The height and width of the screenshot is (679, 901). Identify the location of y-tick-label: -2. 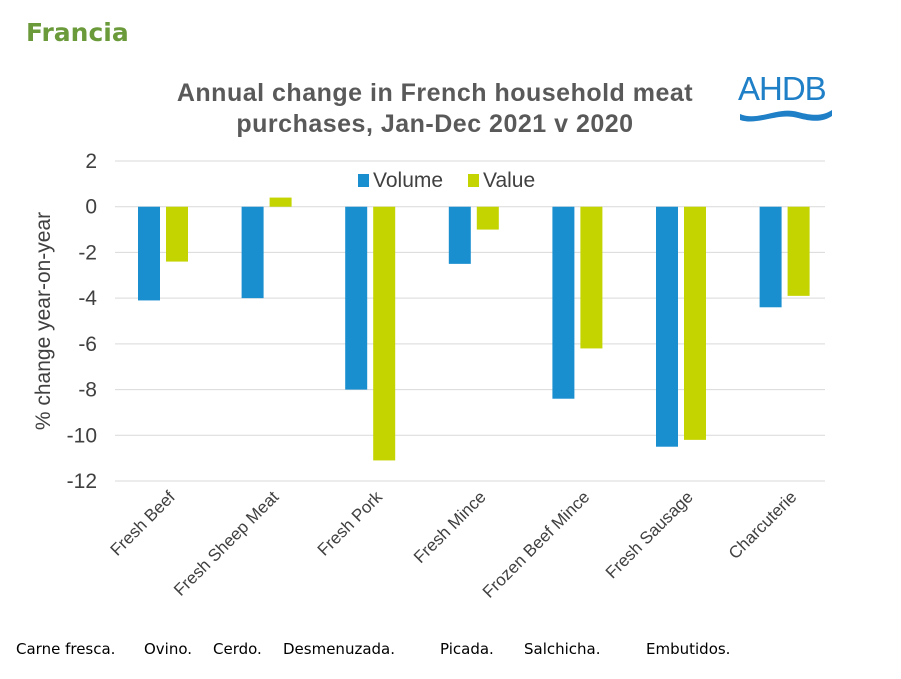
(87, 252).